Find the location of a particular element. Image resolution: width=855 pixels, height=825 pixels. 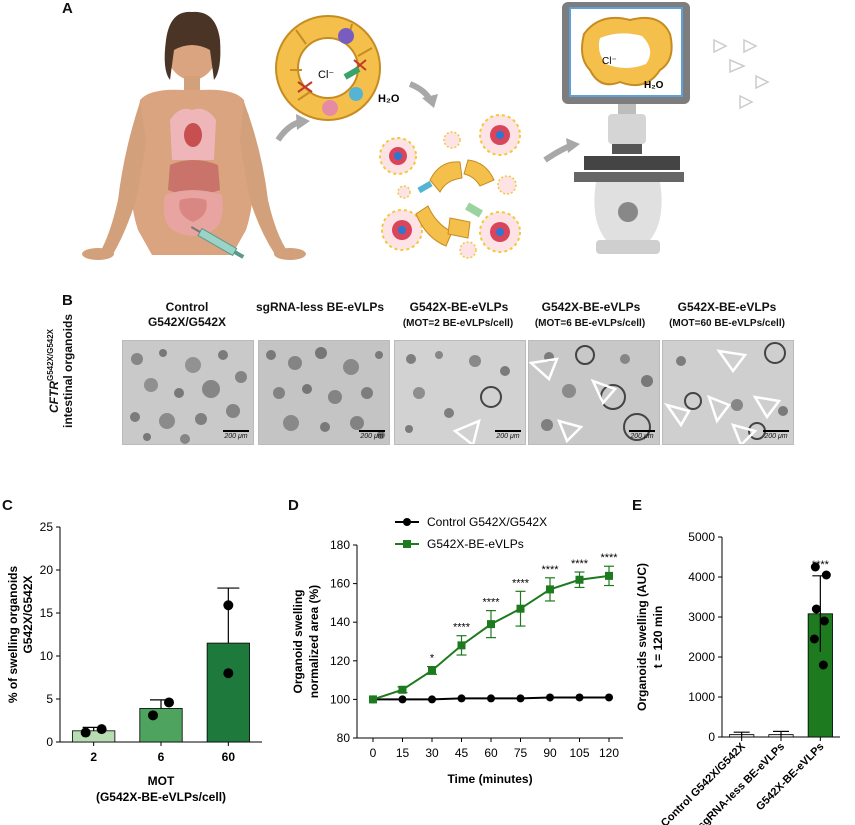

x-tick-label: 15 is located at coordinates (403, 753).